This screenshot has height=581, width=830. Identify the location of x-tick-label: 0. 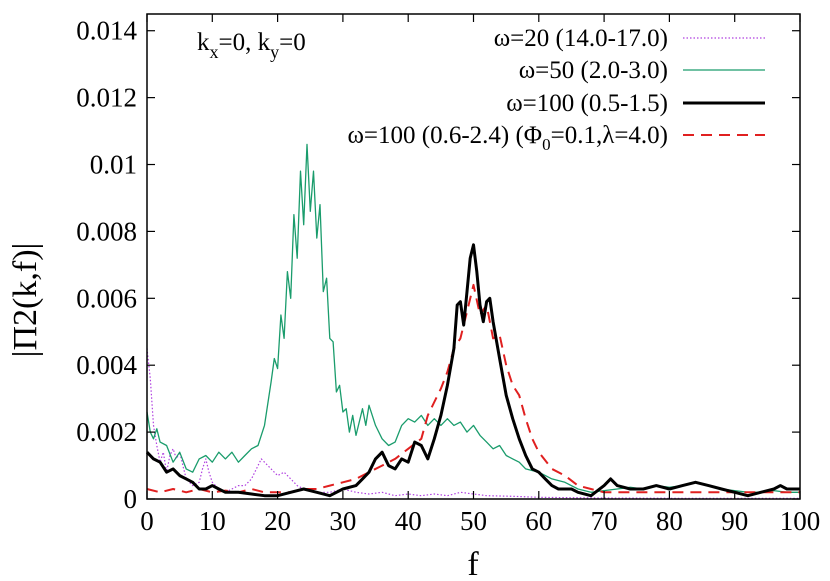
(147, 521).